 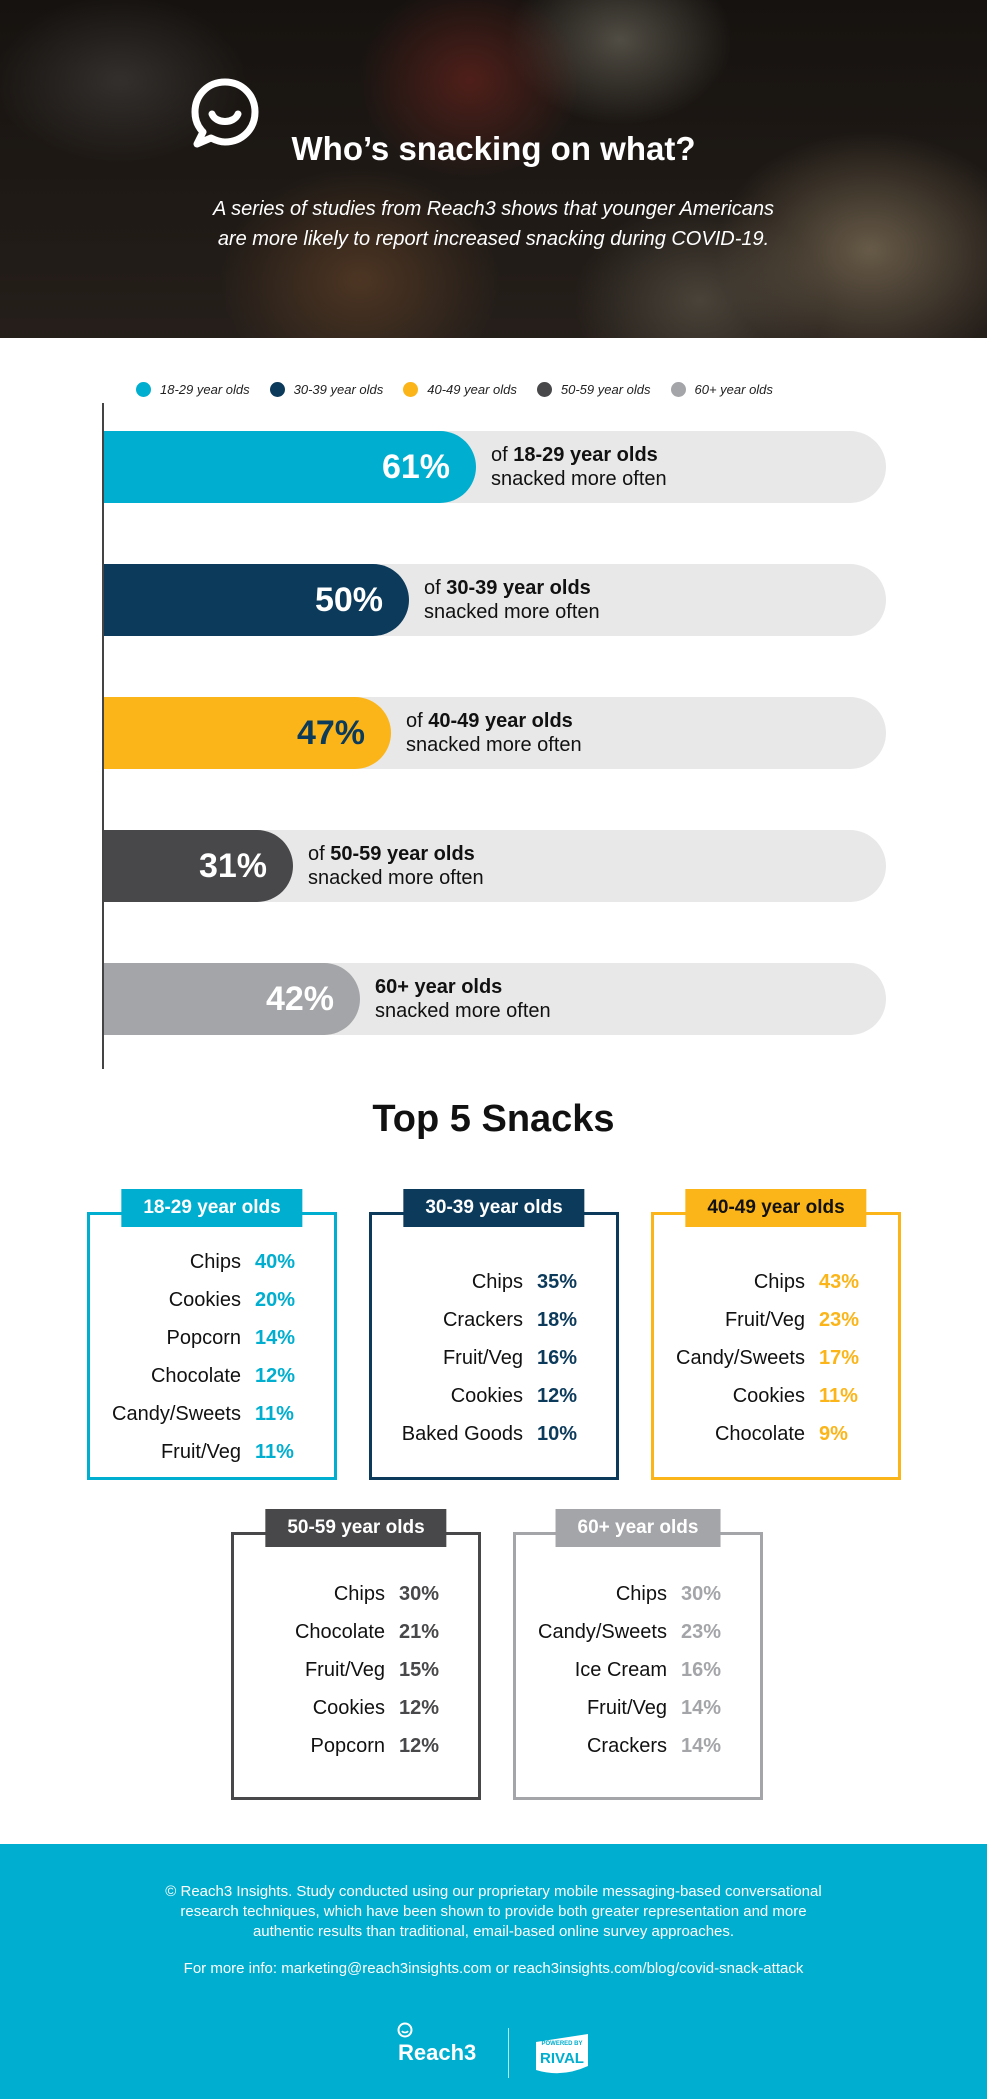 I want to click on bar-value-label: 42%, so click(x=299, y=999).